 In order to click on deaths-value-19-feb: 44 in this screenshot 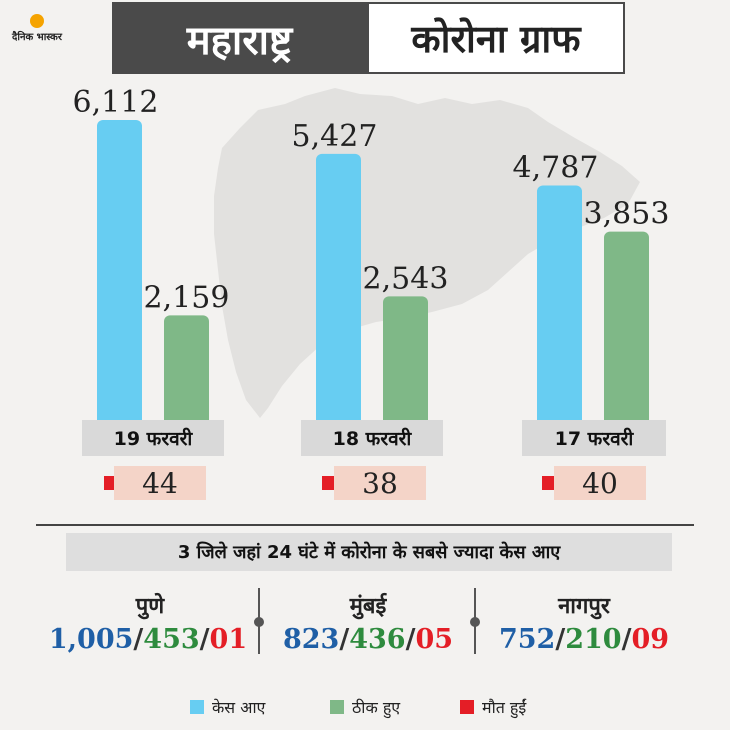, I will do `click(160, 483)`.